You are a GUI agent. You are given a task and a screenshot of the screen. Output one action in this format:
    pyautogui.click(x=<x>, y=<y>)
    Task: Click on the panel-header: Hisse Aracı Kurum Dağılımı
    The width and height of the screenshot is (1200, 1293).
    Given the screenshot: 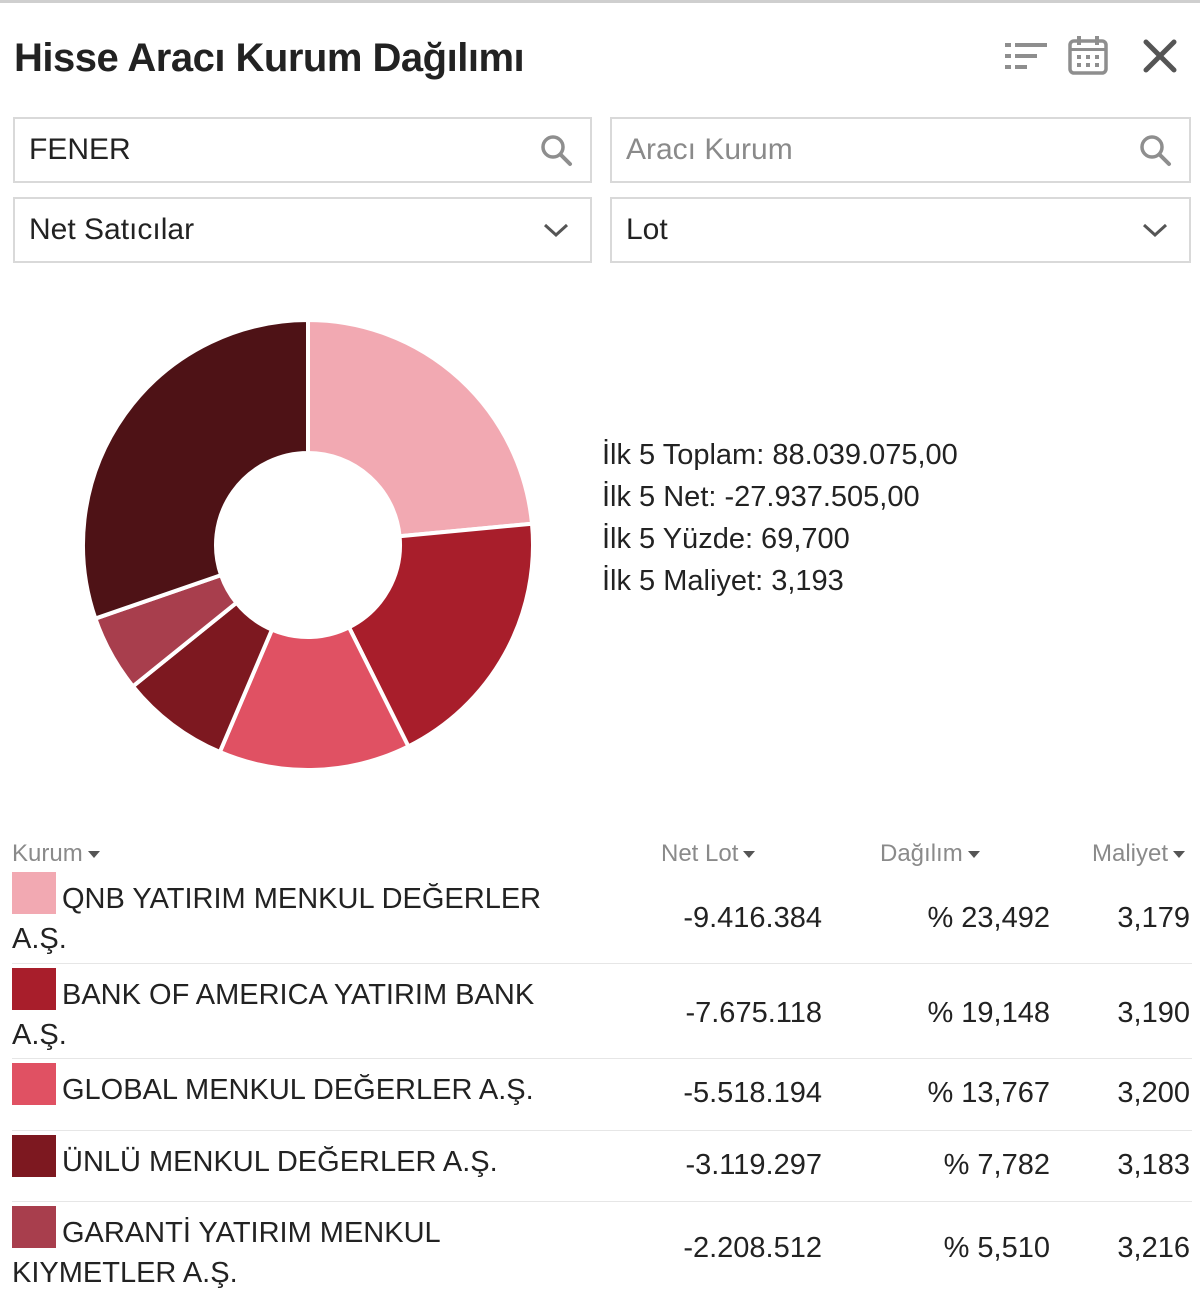 What is the action you would take?
    pyautogui.click(x=600, y=58)
    